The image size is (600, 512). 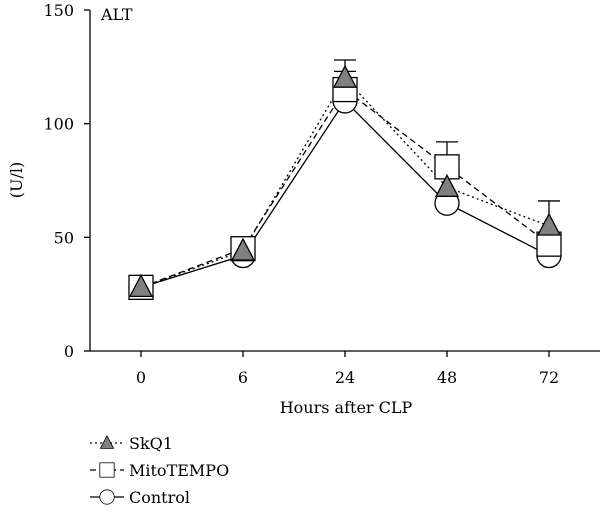 I want to click on x-ticks: 0 6 24 48 72, so click(x=347, y=369).